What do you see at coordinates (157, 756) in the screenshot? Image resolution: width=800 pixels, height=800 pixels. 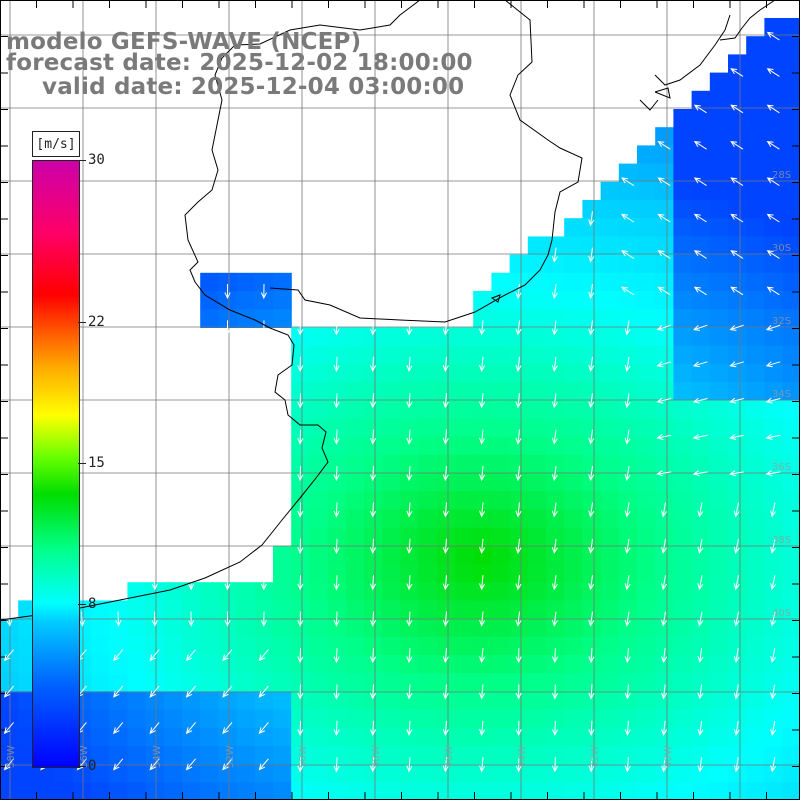 I see `longitude-label: 54W` at bounding box center [157, 756].